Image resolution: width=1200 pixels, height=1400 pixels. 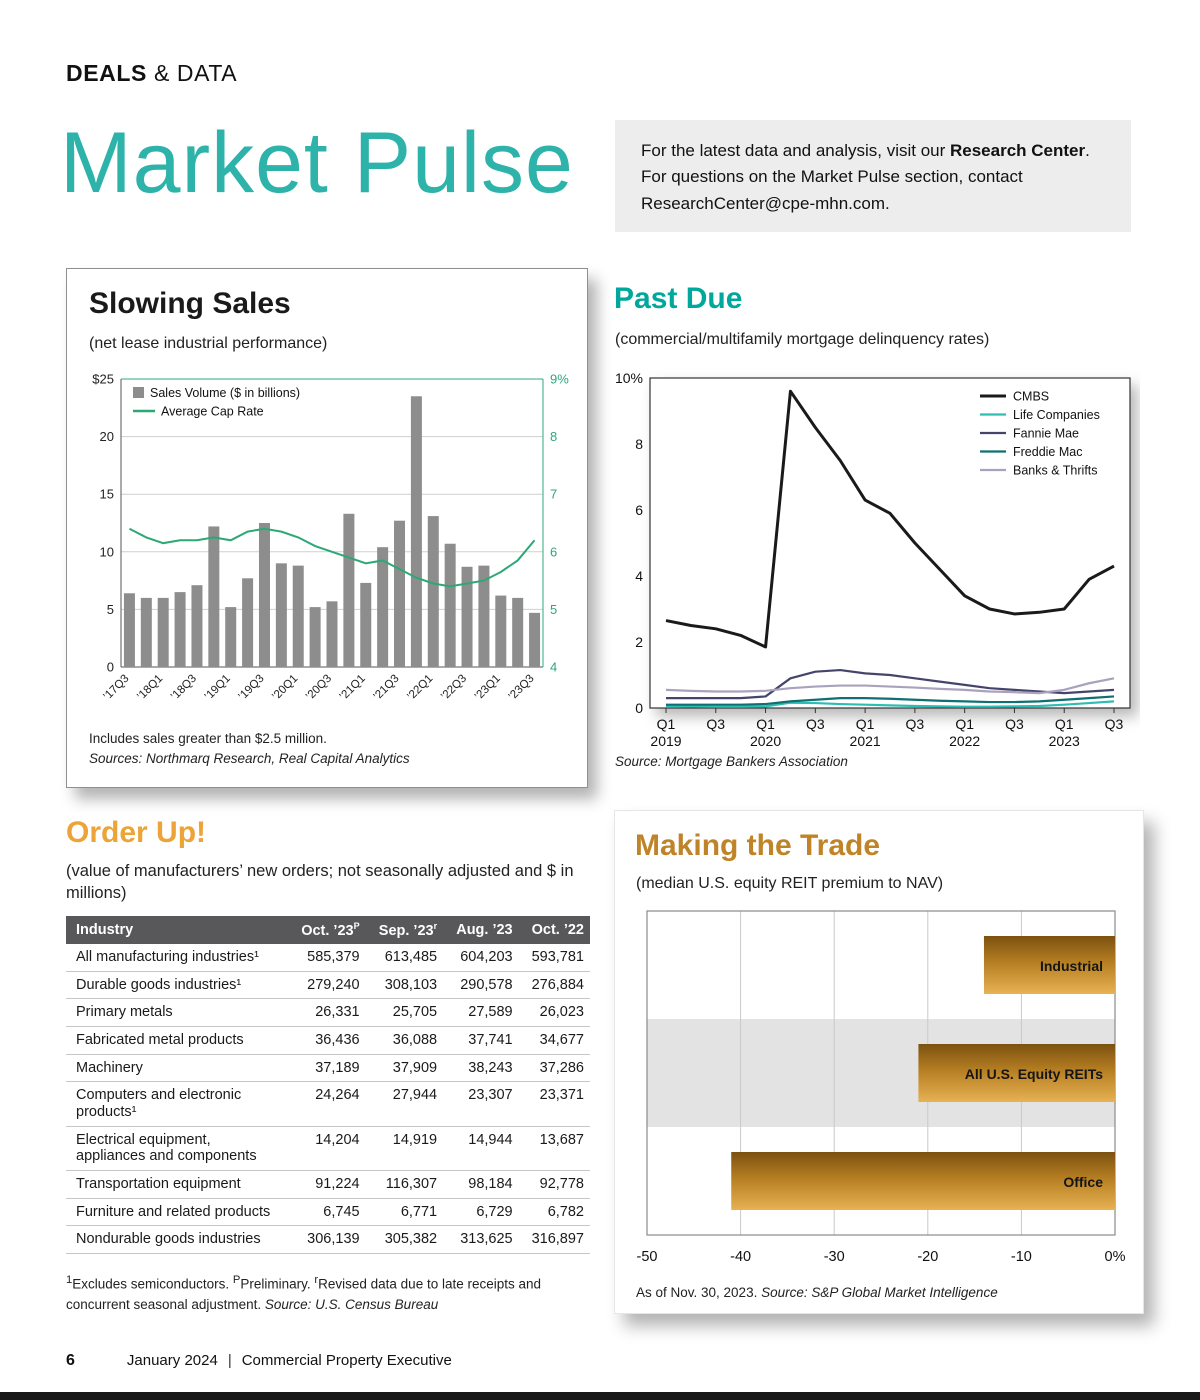 What do you see at coordinates (1031, 397) in the screenshot?
I see `legend-label: CMBS` at bounding box center [1031, 397].